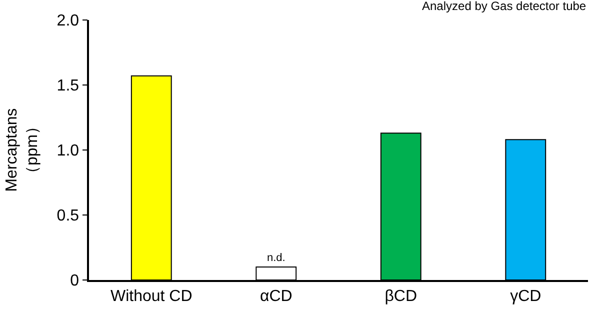 The height and width of the screenshot is (320, 598). Describe the element at coordinates (68, 21) in the screenshot. I see `y-tick-label: 2.0` at that location.